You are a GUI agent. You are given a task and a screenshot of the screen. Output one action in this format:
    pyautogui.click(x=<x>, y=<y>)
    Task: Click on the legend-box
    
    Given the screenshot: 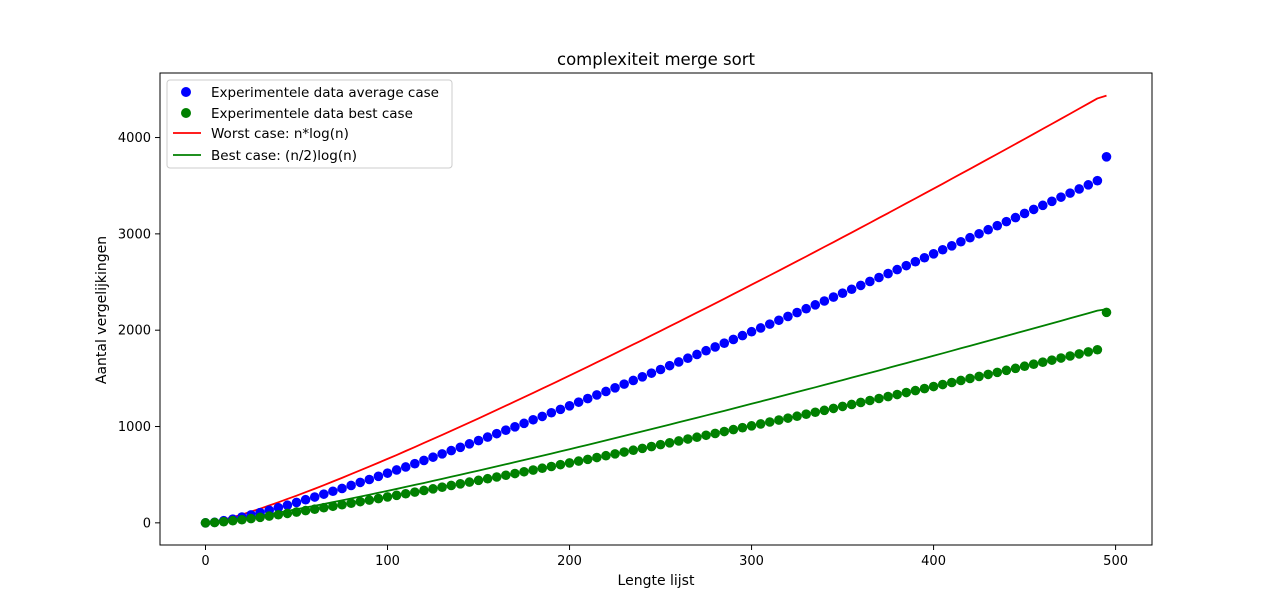 What is the action you would take?
    pyautogui.click(x=309, y=124)
    